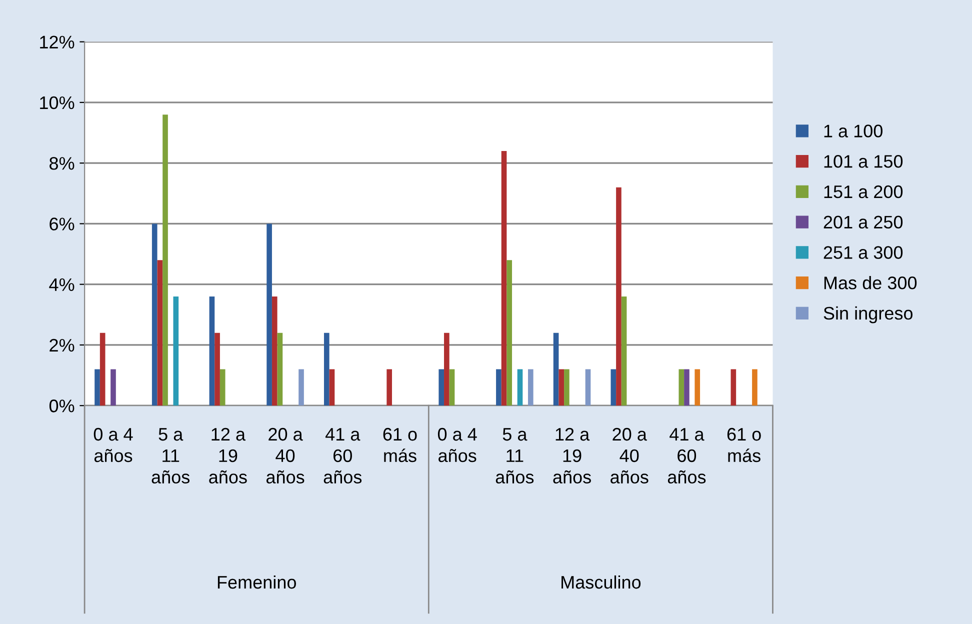  I want to click on legend-label: 201 a 250, so click(863, 222).